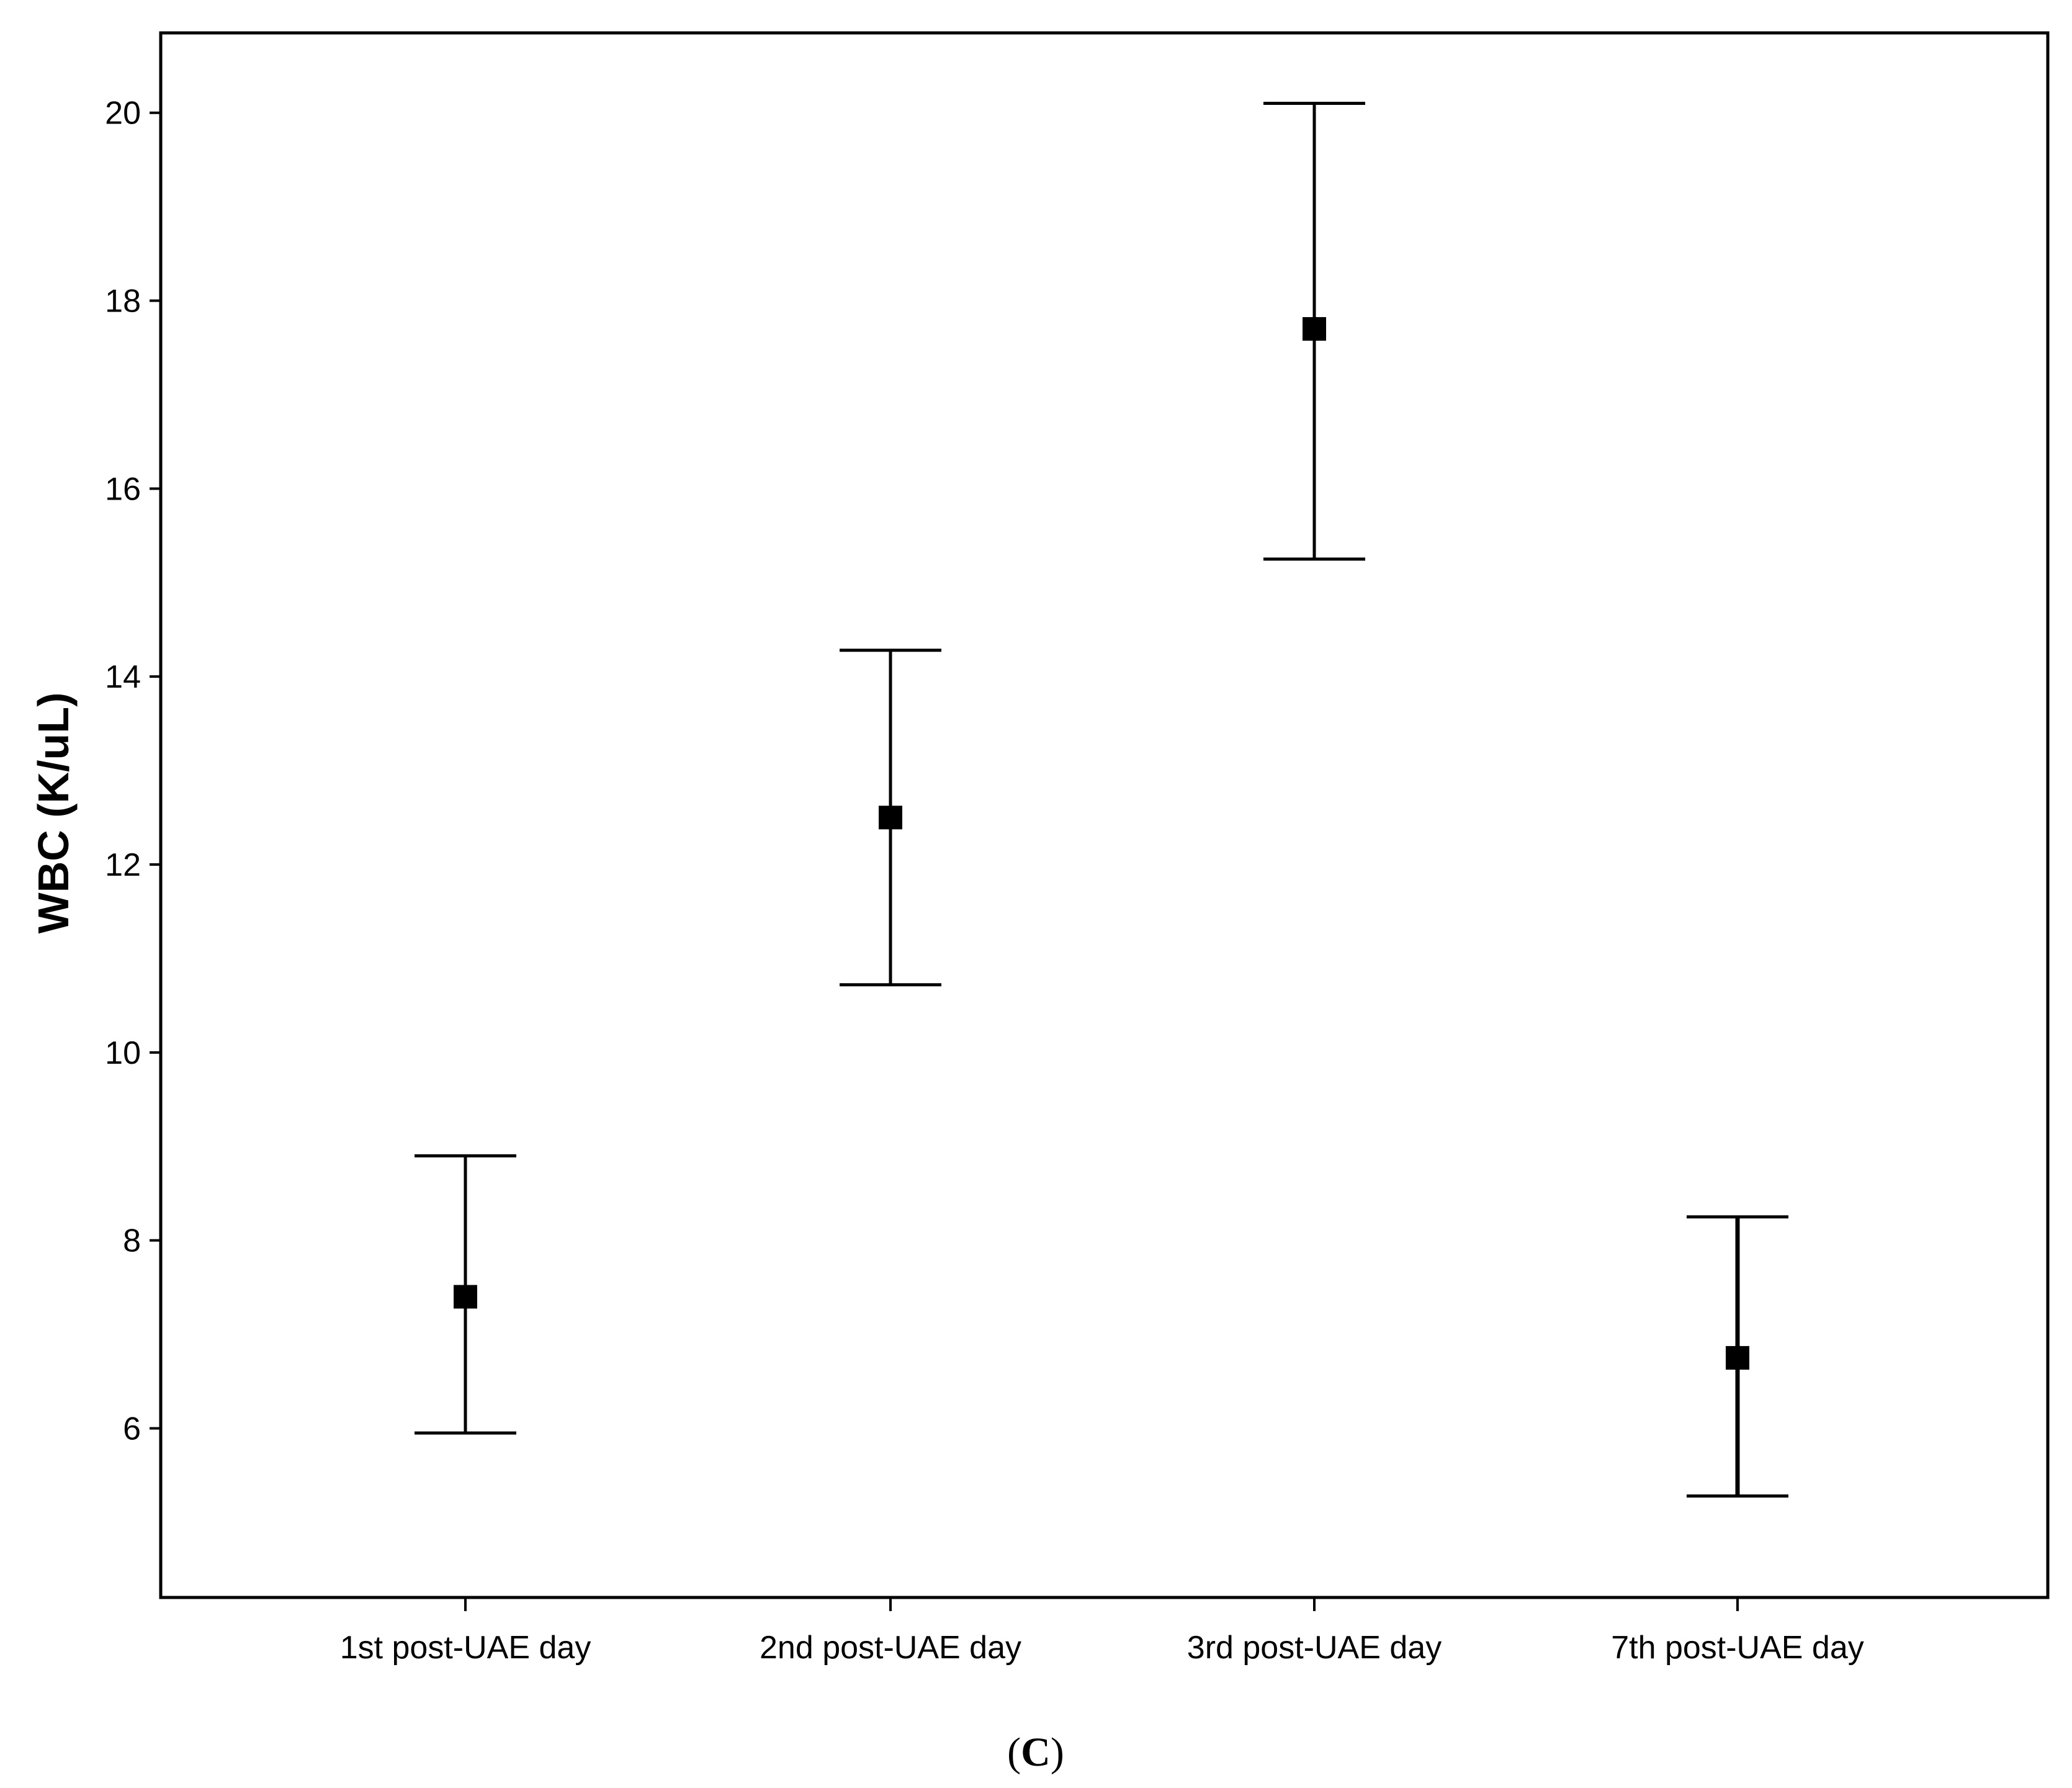 This screenshot has width=2072, height=1788. Describe the element at coordinates (123, 489) in the screenshot. I see `y-tick-label: 16` at that location.